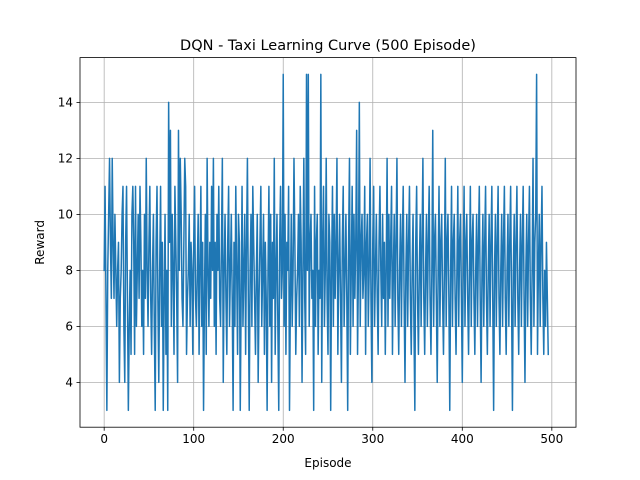 The image size is (640, 480). I want to click on x-tick-label: 300, so click(372, 439).